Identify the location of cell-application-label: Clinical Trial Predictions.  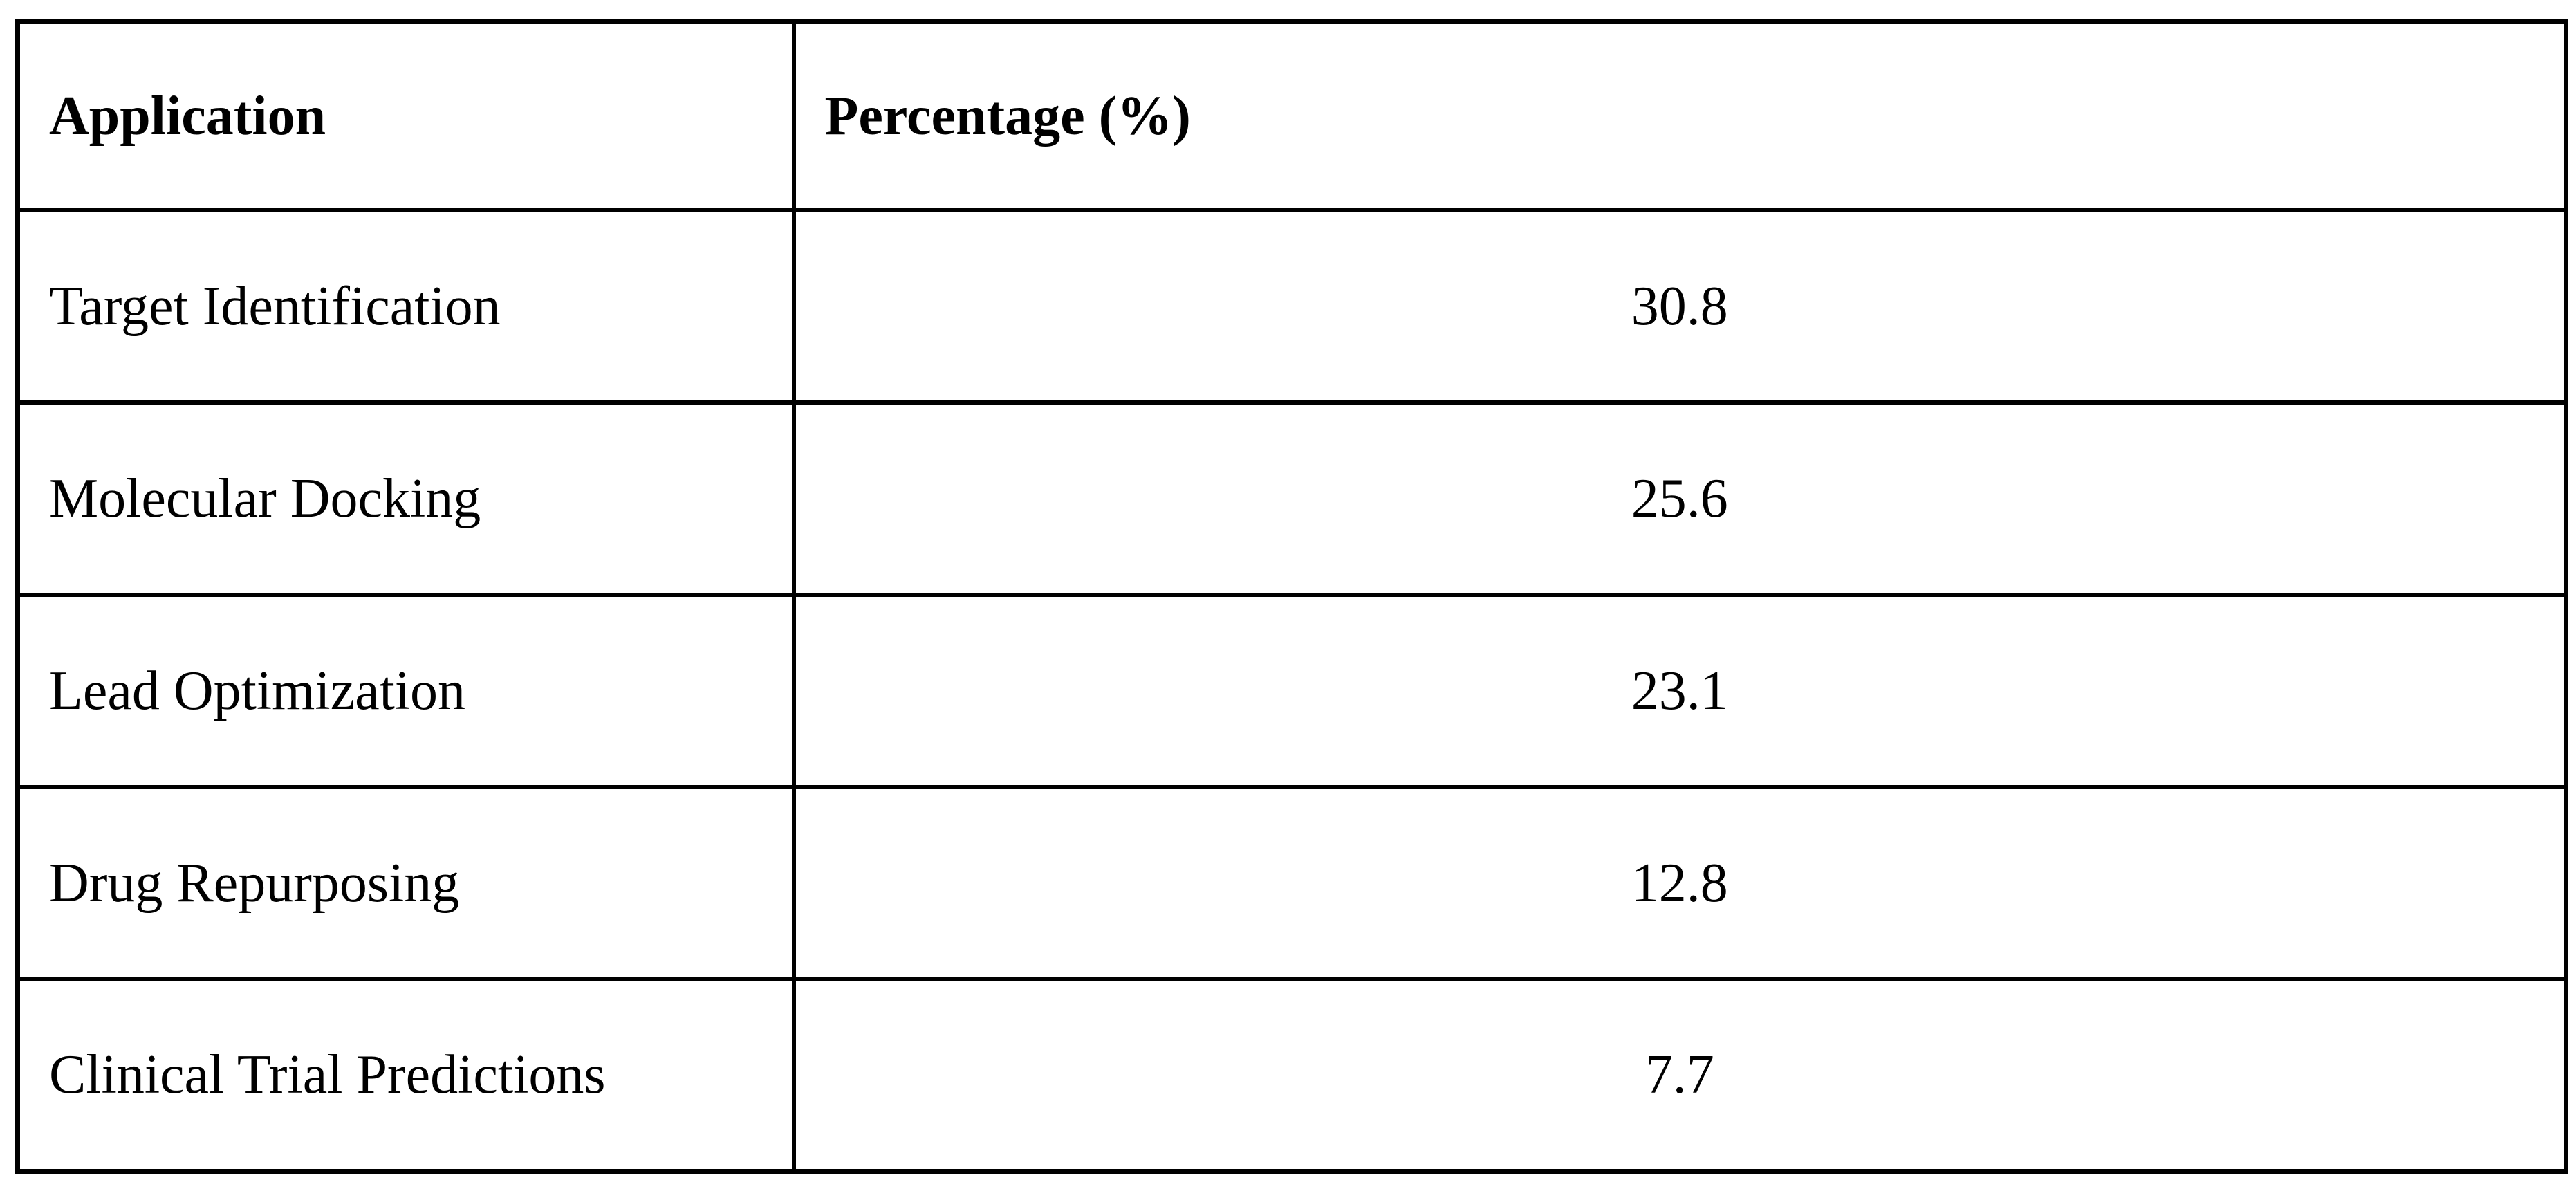
(406, 1075).